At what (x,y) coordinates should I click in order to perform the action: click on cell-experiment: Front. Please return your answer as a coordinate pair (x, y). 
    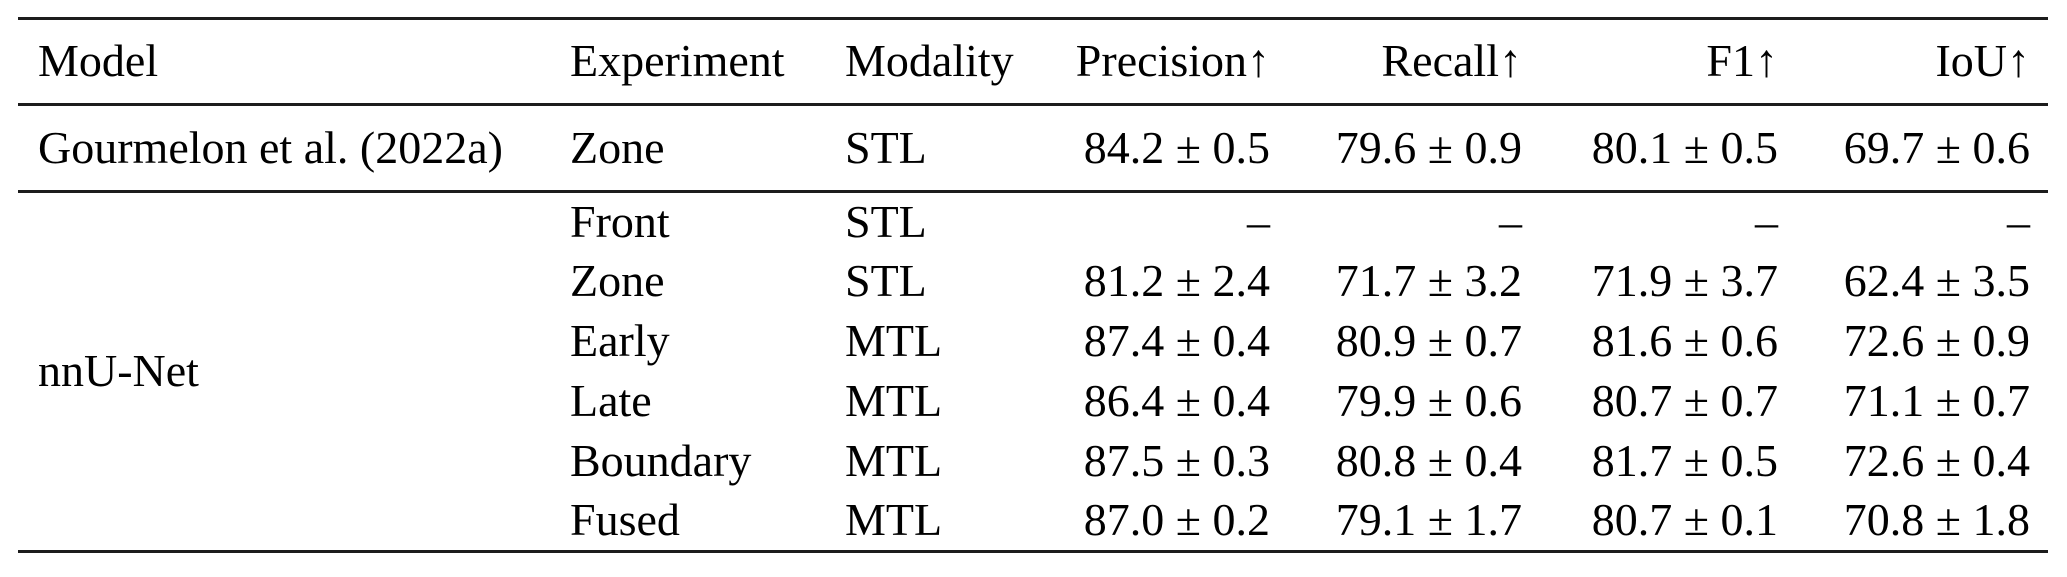
    Looking at the image, I should click on (620, 221).